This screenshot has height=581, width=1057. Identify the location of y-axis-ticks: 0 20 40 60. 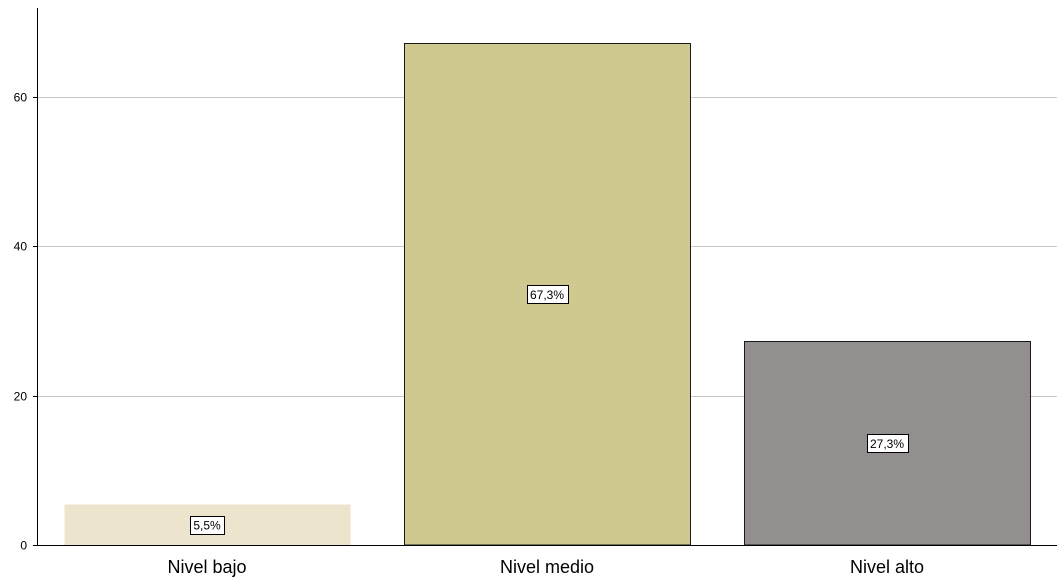
(25, 322).